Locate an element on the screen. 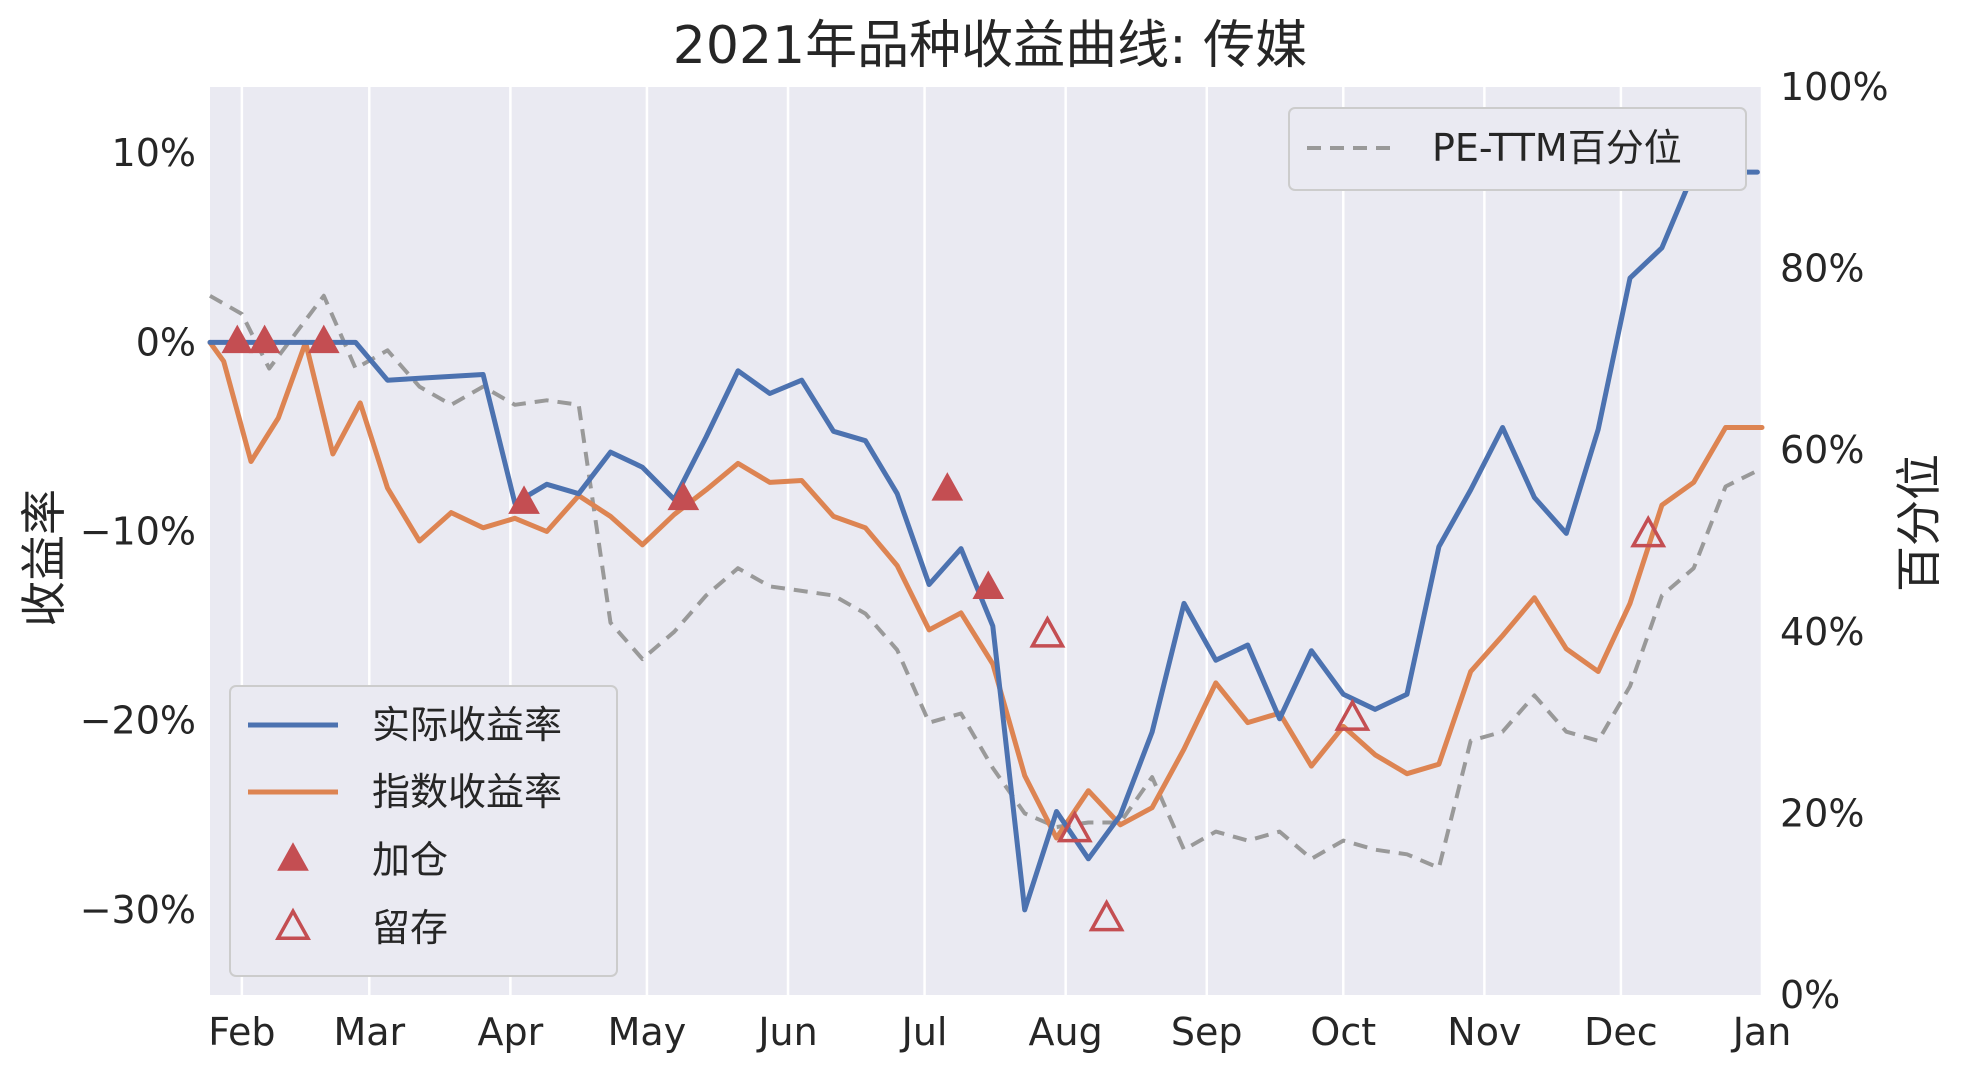 The width and height of the screenshot is (1964, 1078). y-left-tick-label: 10% is located at coordinates (154, 153).